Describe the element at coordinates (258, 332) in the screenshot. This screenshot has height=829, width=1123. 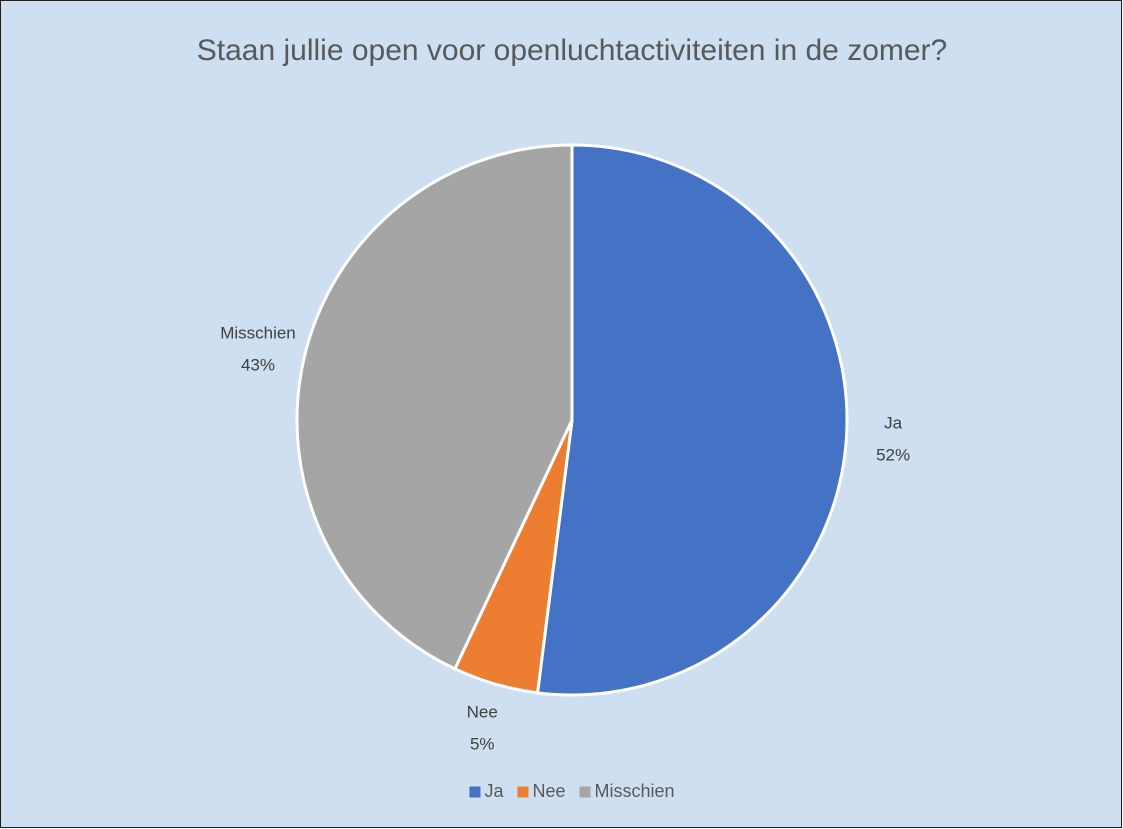
I see `data-label-category: Misschien` at that location.